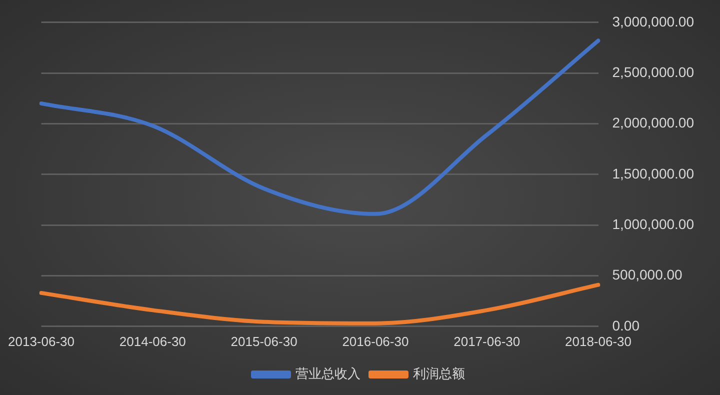  What do you see at coordinates (375, 341) in the screenshot?
I see `x-tick-label: 2016-06-30` at bounding box center [375, 341].